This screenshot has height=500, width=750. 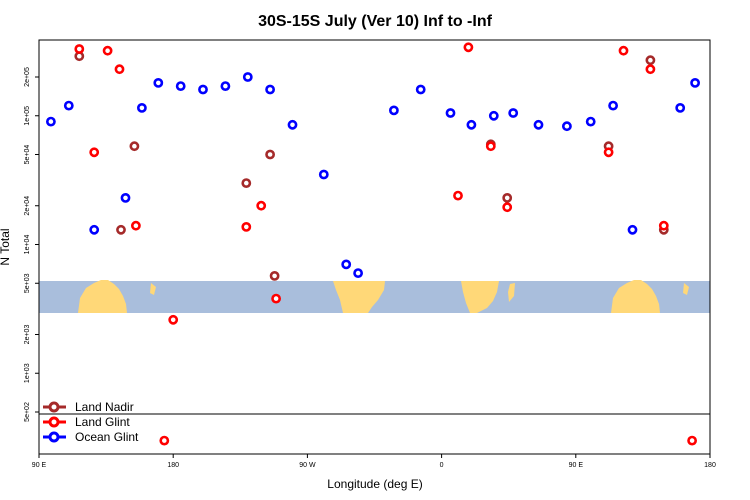 I want to click on y-tick-label: 5e+04, so click(x=27, y=155).